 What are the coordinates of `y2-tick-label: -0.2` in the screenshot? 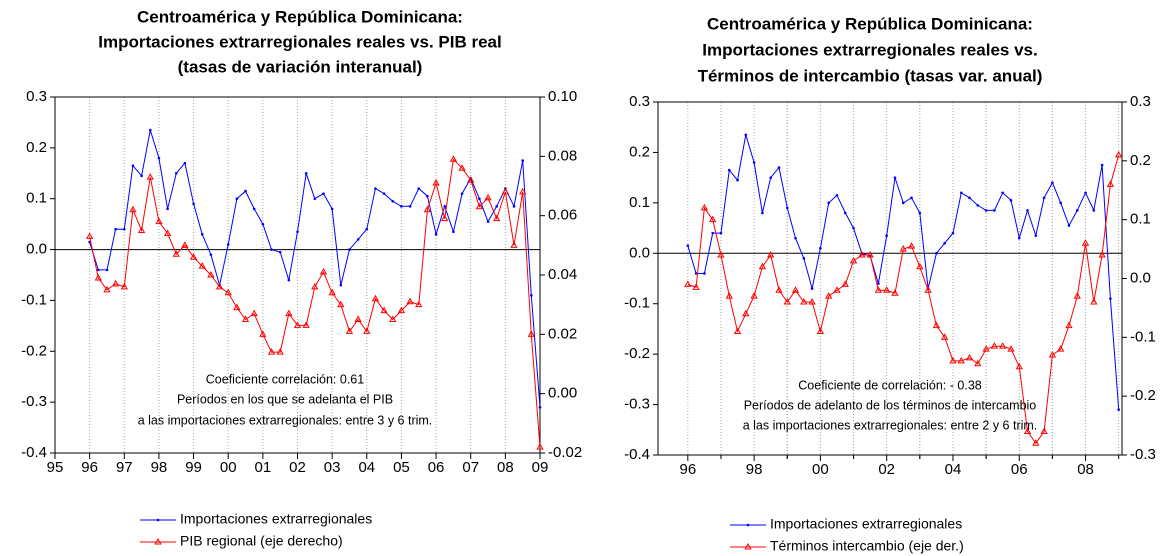 It's located at (1143, 395).